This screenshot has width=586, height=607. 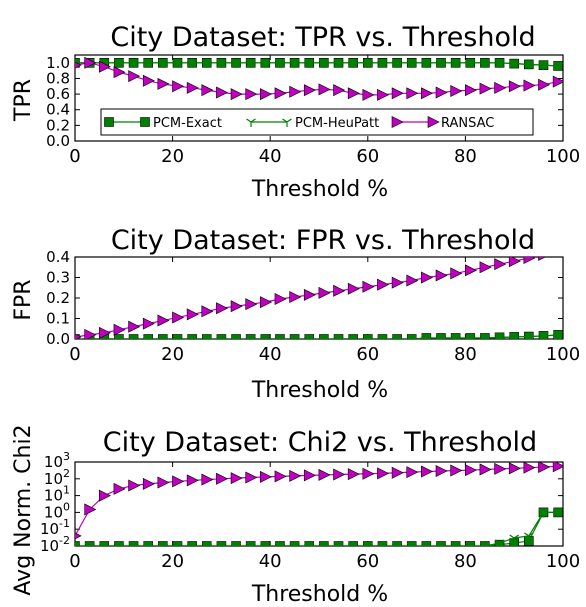 What do you see at coordinates (57, 494) in the screenshot?
I see `chi2-chart-ytick-label: 10¹` at bounding box center [57, 494].